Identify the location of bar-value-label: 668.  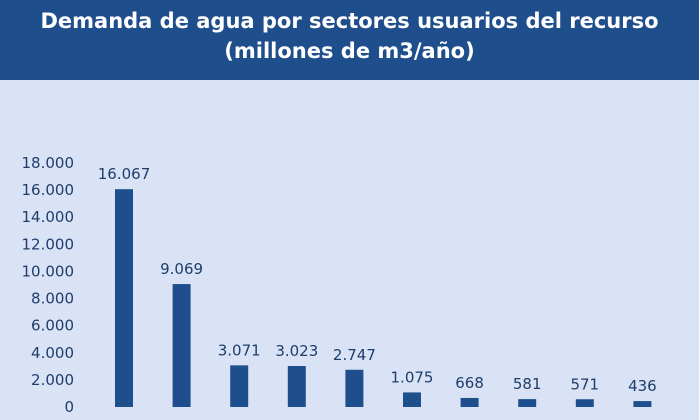
(469, 383).